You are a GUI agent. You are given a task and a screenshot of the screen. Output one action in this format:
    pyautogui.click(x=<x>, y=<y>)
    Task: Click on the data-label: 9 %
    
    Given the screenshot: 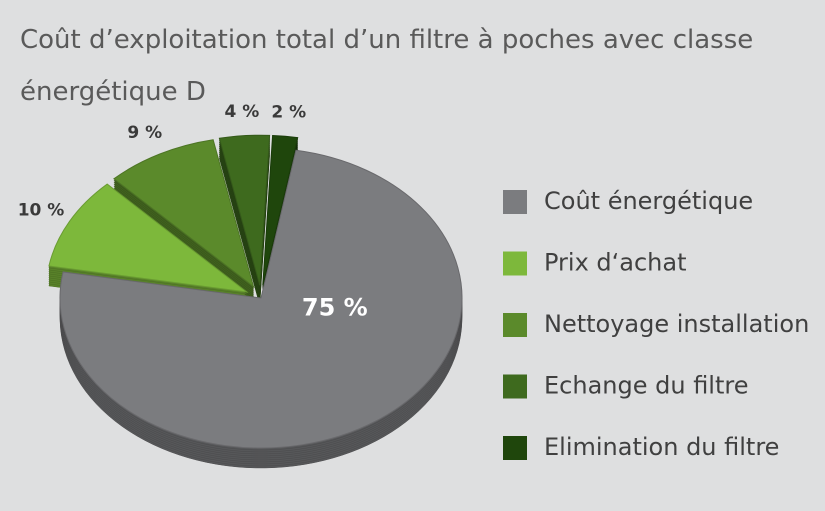 What is the action you would take?
    pyautogui.click(x=144, y=133)
    